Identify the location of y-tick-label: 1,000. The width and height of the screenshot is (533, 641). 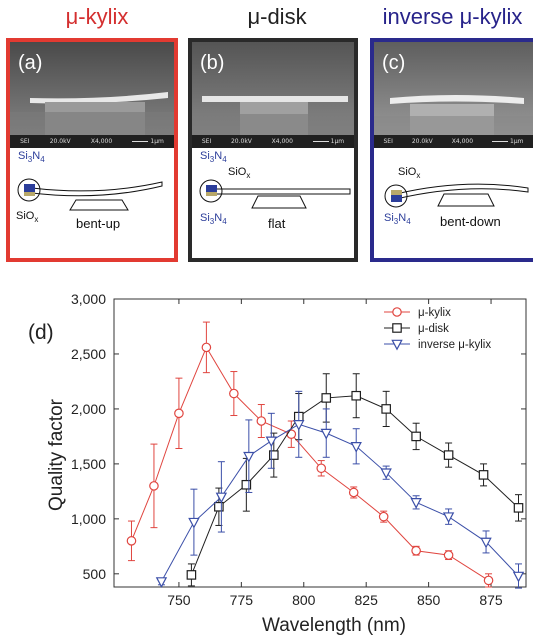
(88, 519).